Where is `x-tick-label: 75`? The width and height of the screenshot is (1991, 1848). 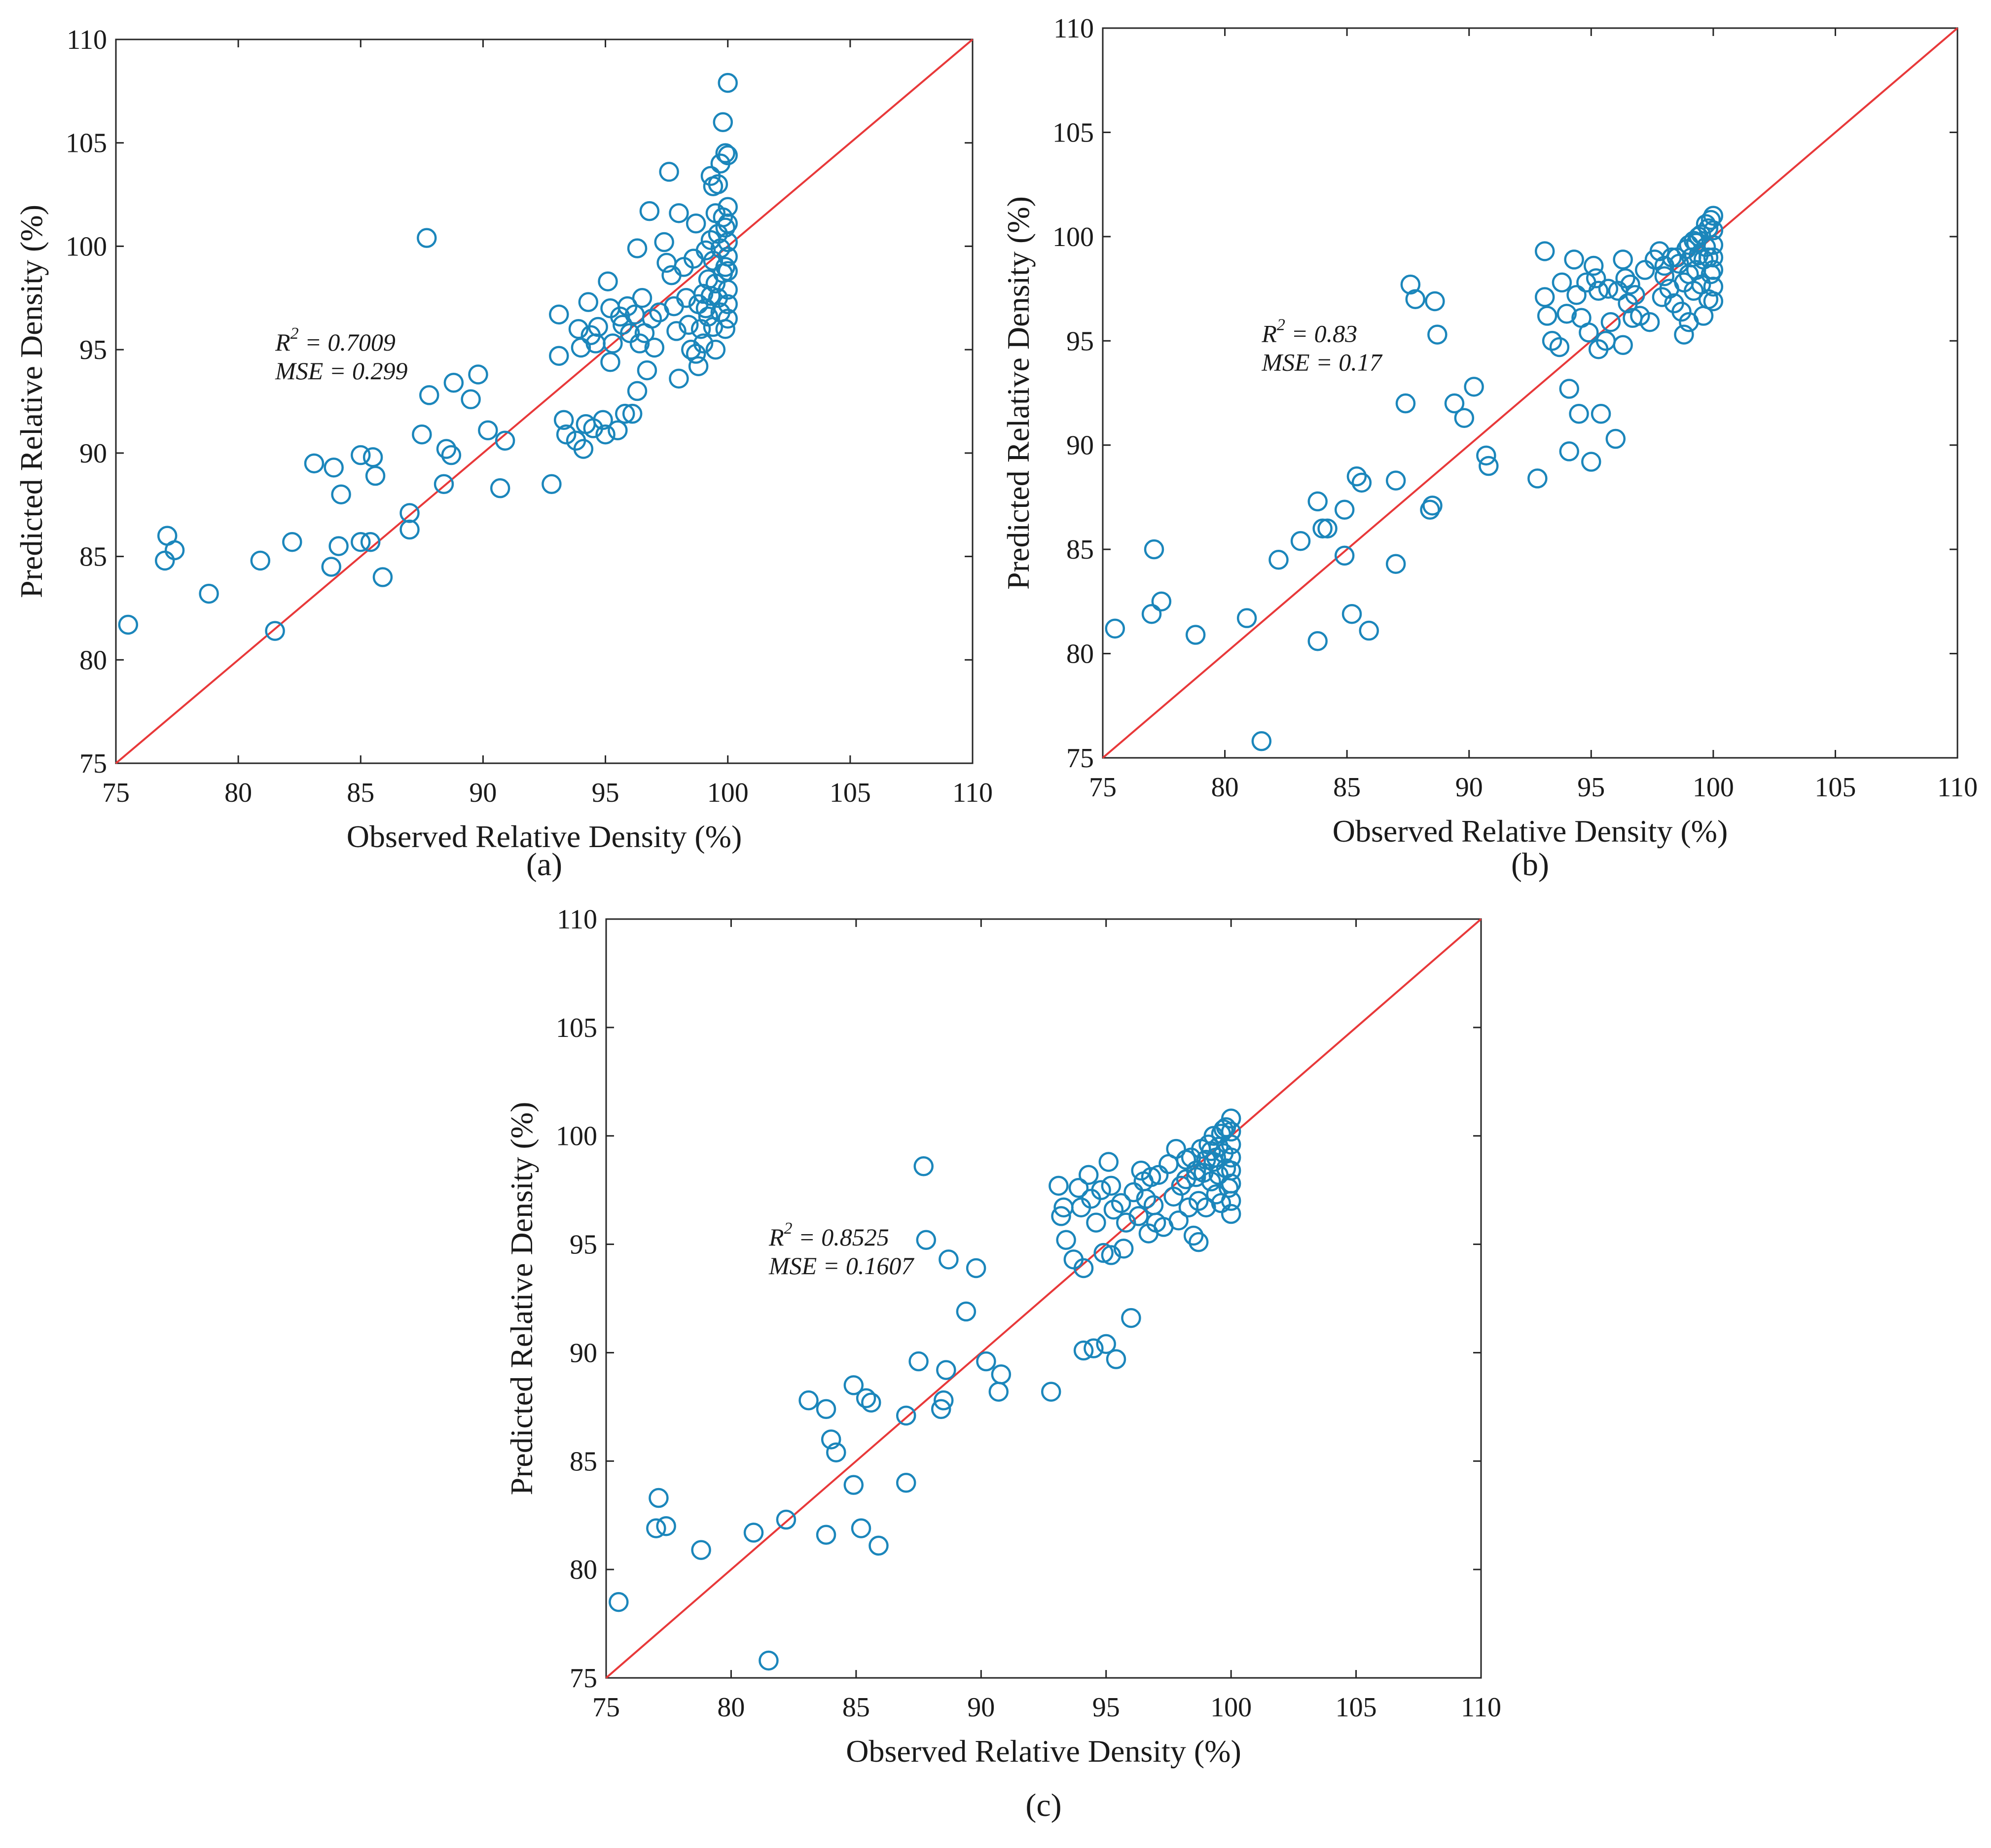 x-tick-label: 75 is located at coordinates (606, 1707).